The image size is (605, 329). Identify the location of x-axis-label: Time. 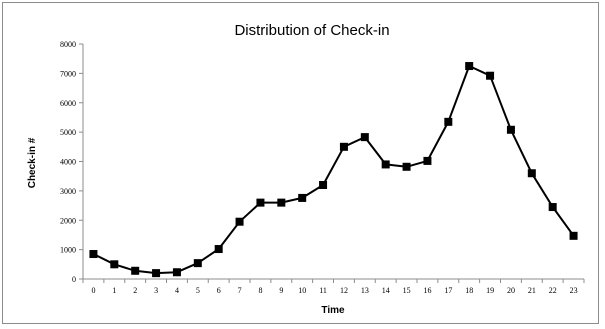
(333, 310).